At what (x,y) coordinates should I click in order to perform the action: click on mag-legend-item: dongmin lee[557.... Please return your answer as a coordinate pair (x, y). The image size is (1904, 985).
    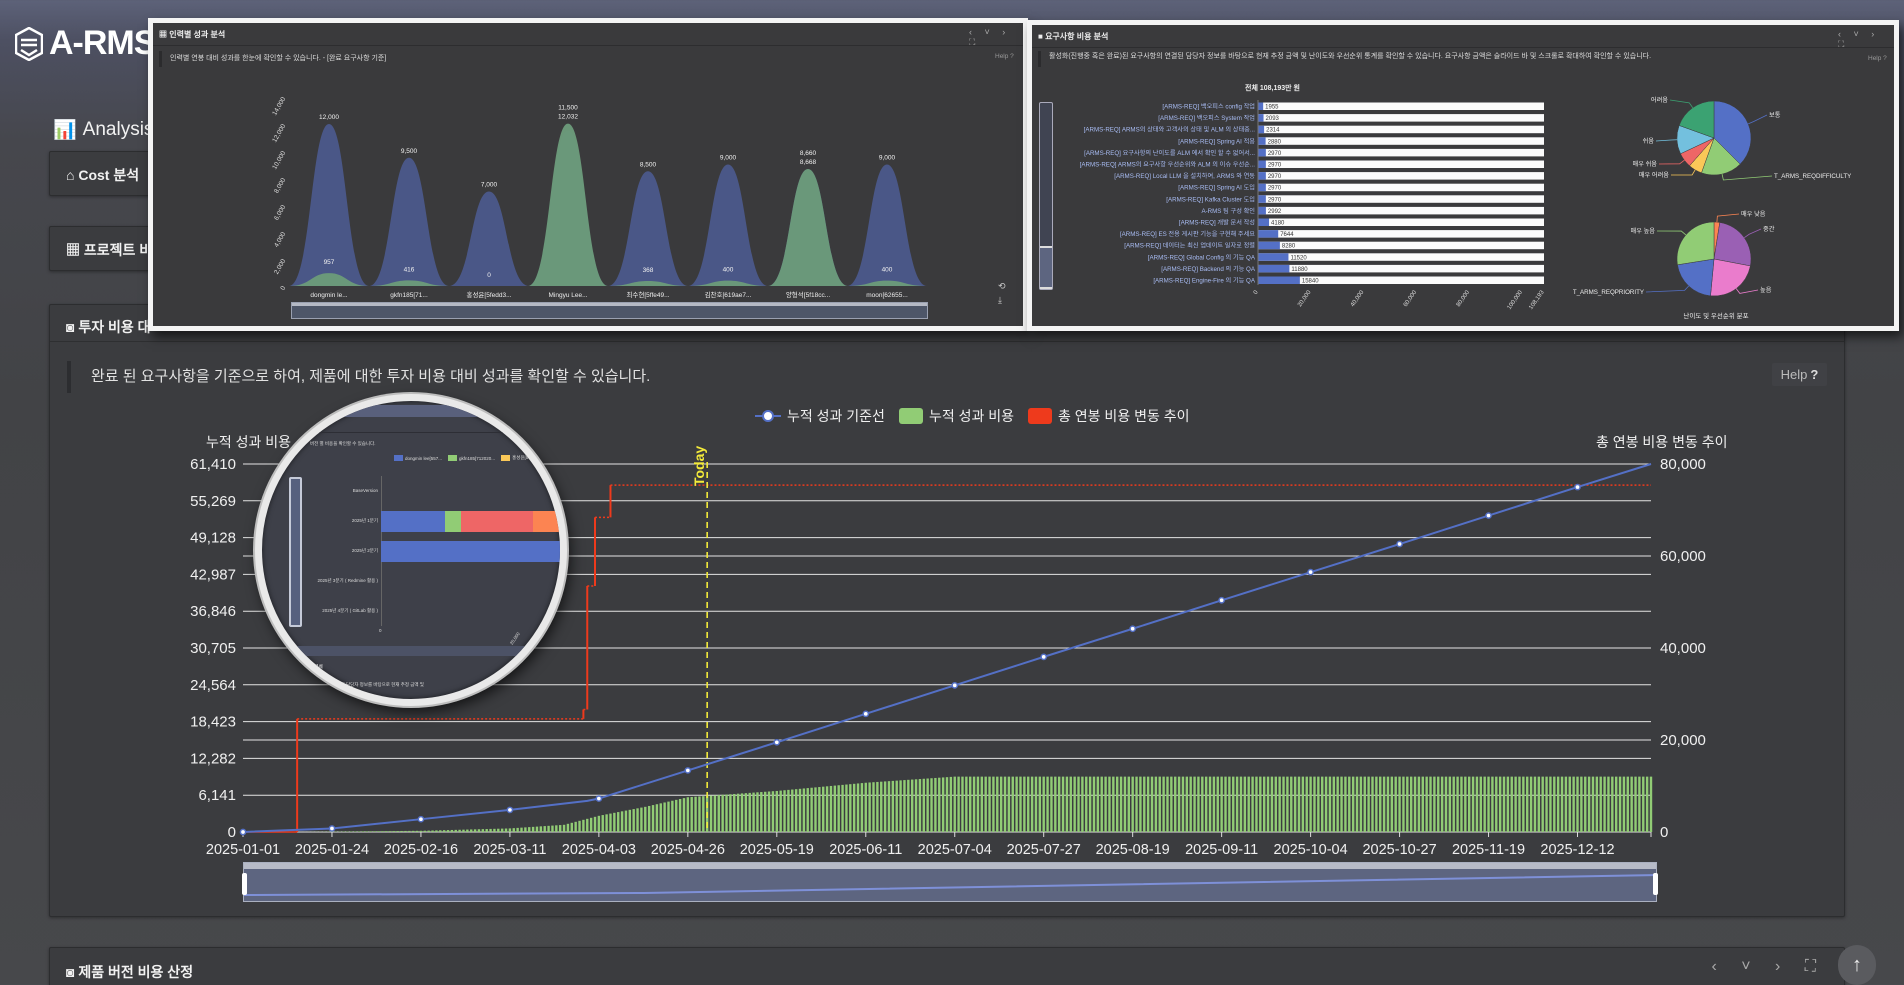
    Looking at the image, I should click on (418, 458).